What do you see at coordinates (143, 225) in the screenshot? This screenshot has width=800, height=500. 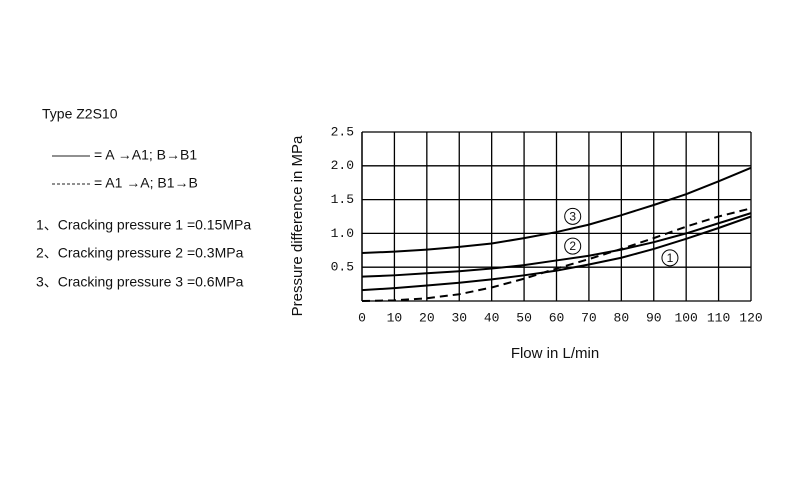 I see `note: 1、Cracking pressure 1 =0.15MPa` at bounding box center [143, 225].